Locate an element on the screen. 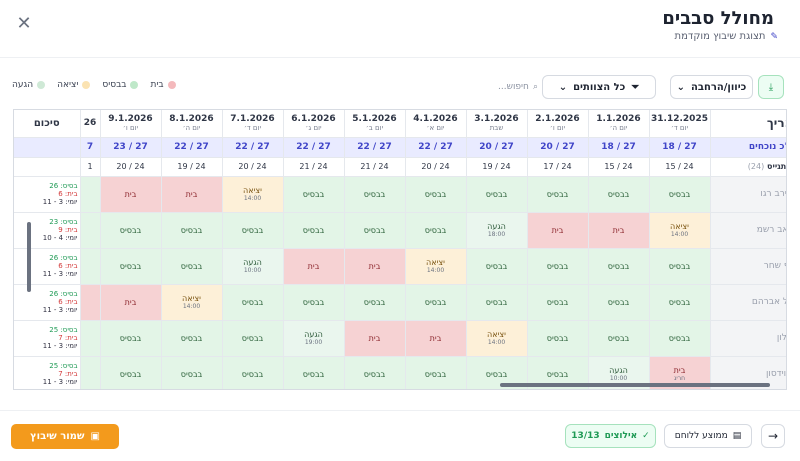  summary-line: בית: 6 is located at coordinates (68, 266).